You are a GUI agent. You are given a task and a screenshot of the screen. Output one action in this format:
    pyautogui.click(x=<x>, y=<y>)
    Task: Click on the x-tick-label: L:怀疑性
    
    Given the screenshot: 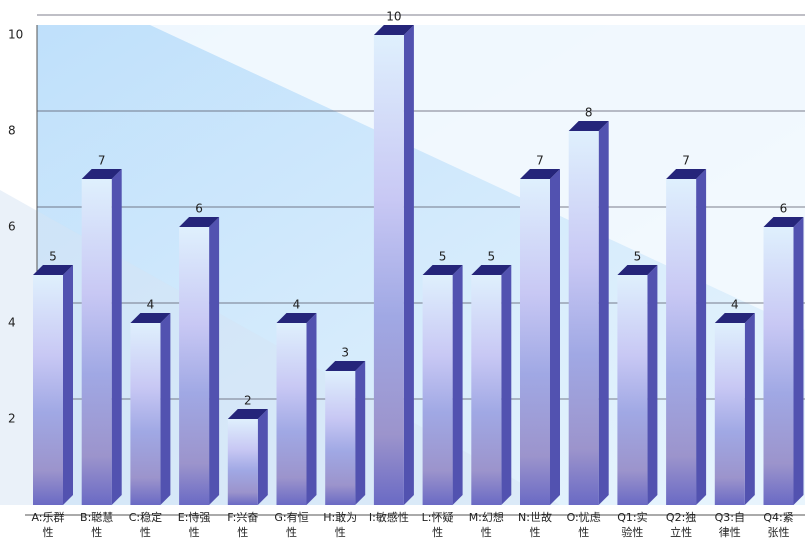 What is the action you would take?
    pyautogui.click(x=437, y=525)
    